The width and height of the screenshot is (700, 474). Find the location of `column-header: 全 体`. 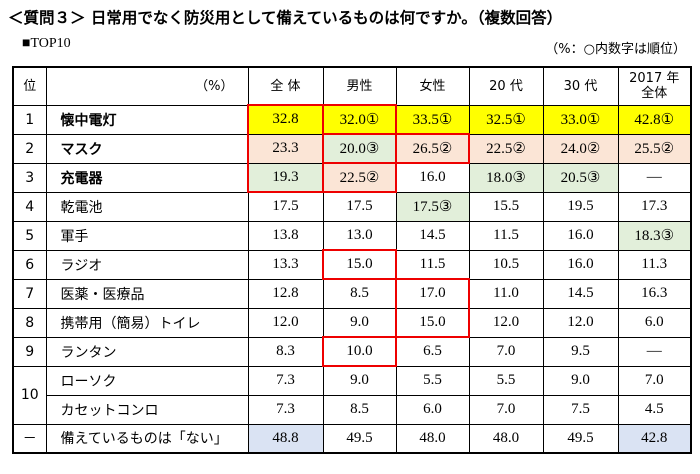

column-header: 全 体 is located at coordinates (285, 86).